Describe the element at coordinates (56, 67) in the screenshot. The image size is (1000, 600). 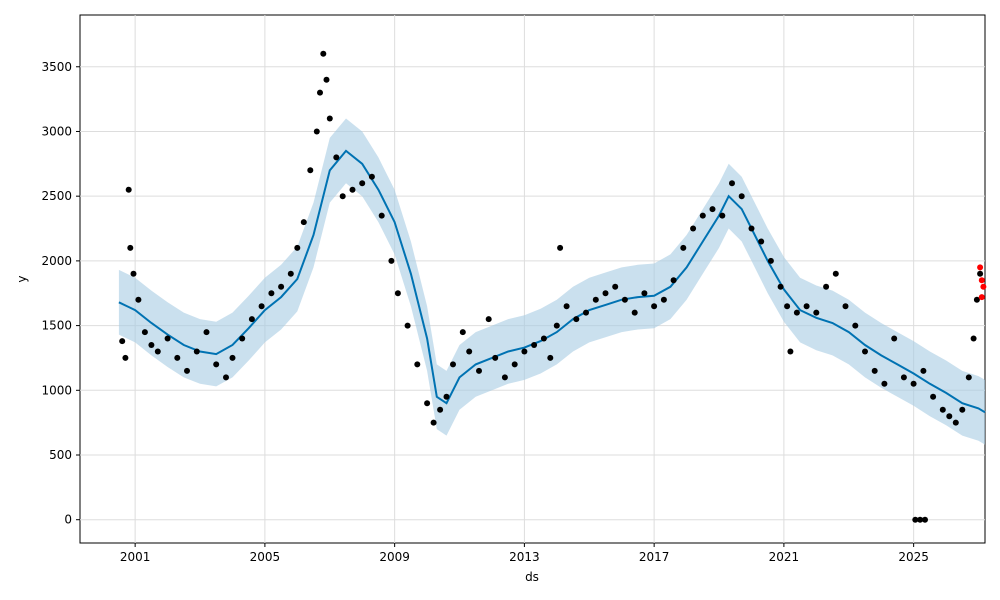
I see `y-tick-label: 3500` at that location.